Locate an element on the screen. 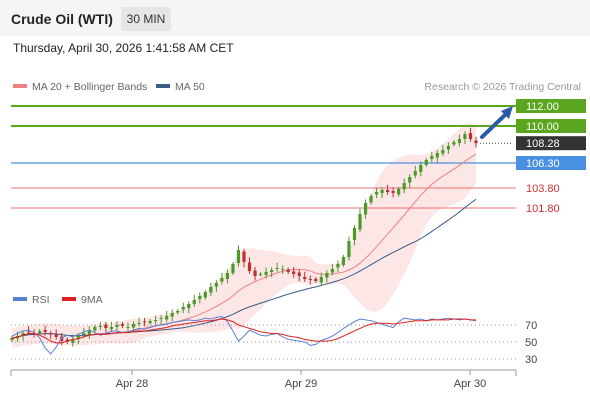  forecast-arrow is located at coordinates (496, 122).